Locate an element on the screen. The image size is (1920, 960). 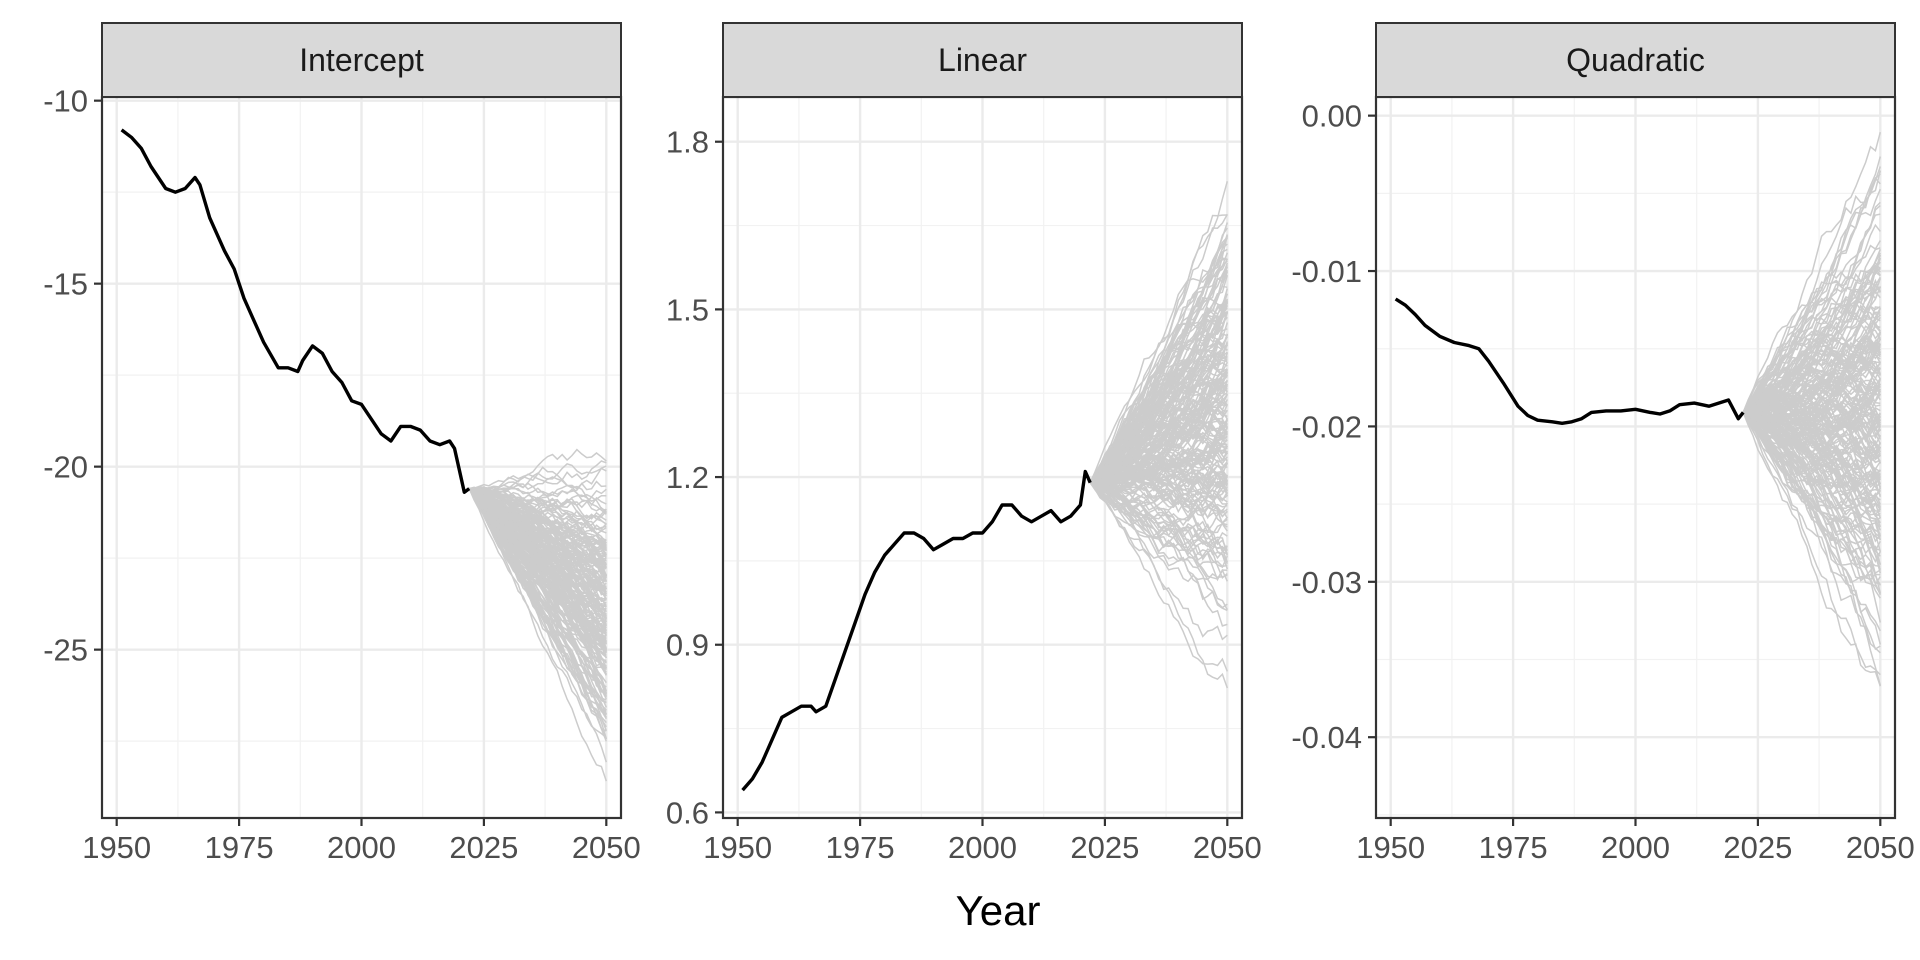
x-axis-title: Year is located at coordinates (998, 910).